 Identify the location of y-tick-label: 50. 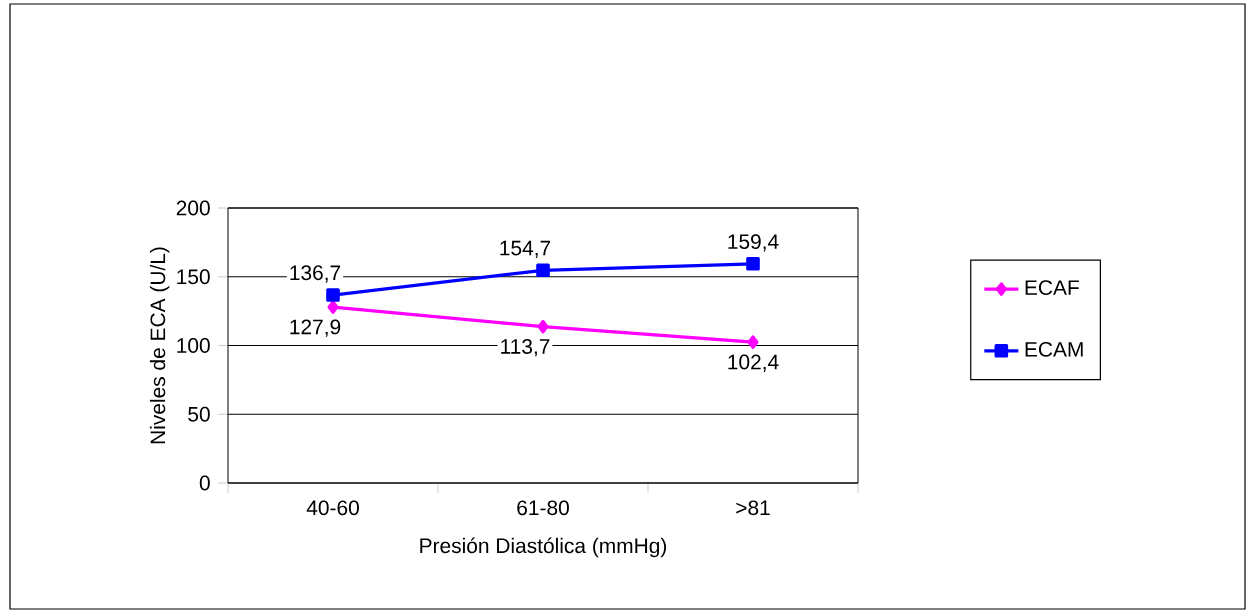
(199, 414).